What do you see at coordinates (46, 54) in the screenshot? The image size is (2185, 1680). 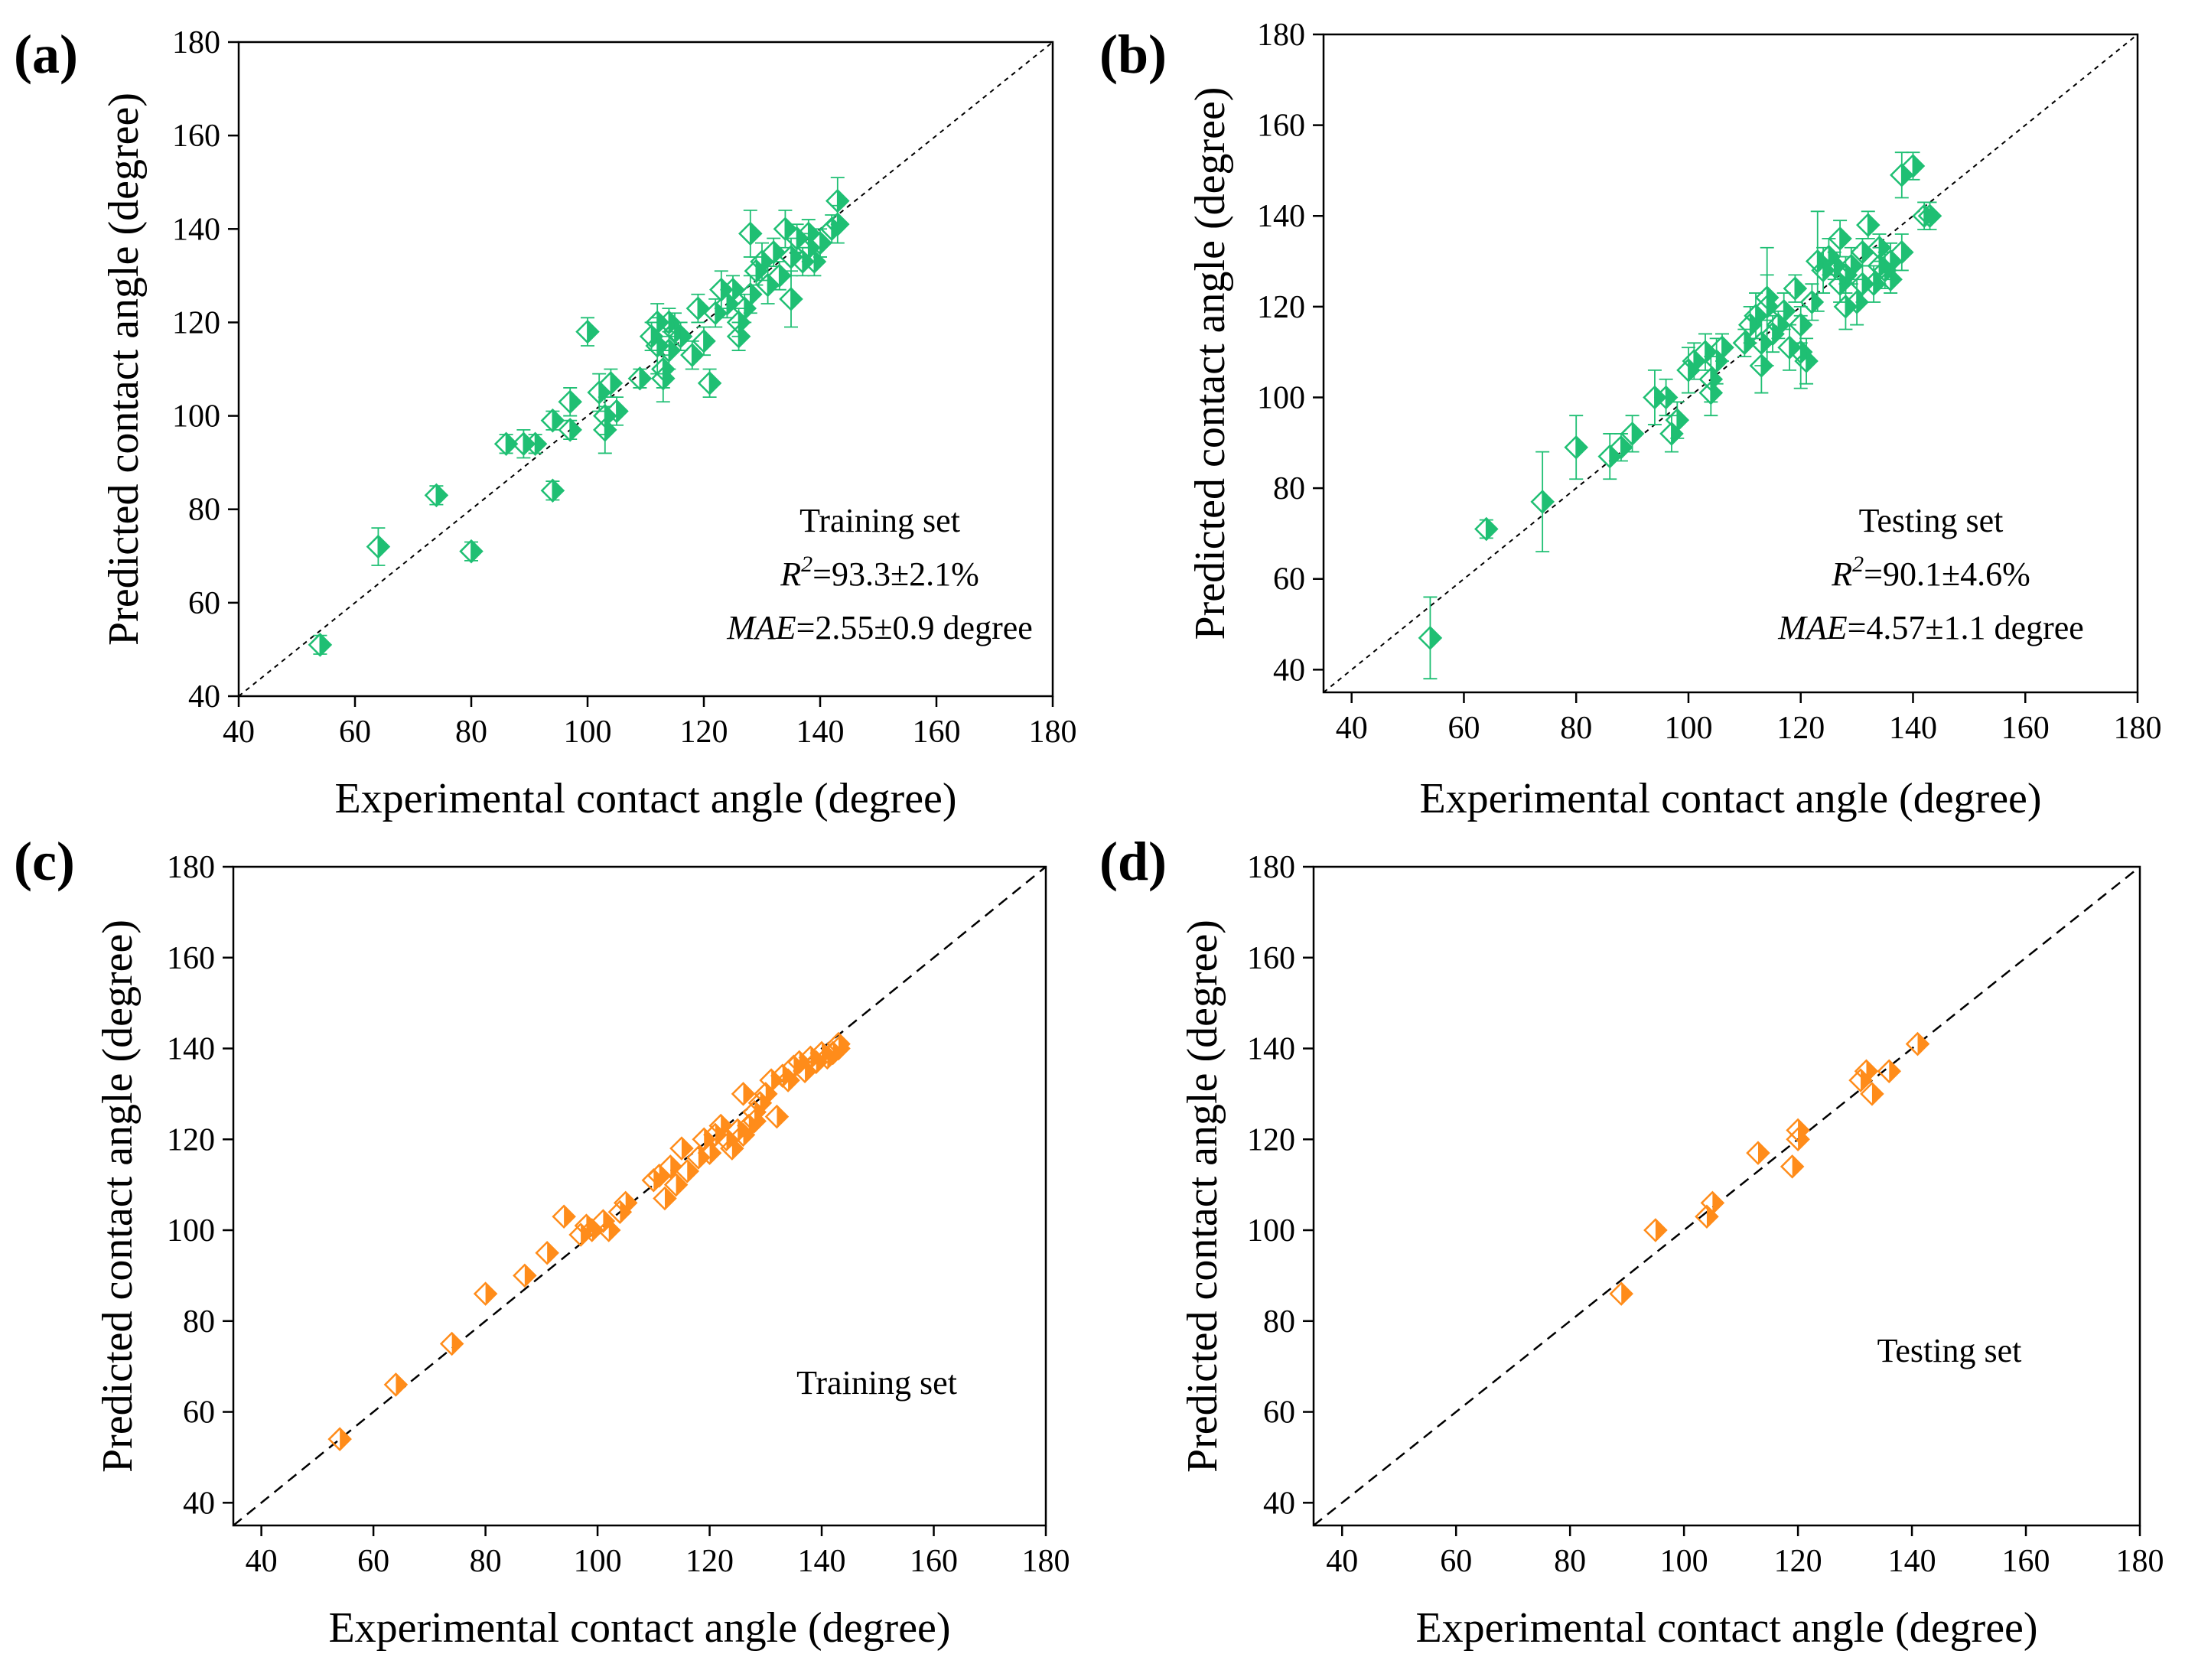 I see `panel-label: (a)` at bounding box center [46, 54].